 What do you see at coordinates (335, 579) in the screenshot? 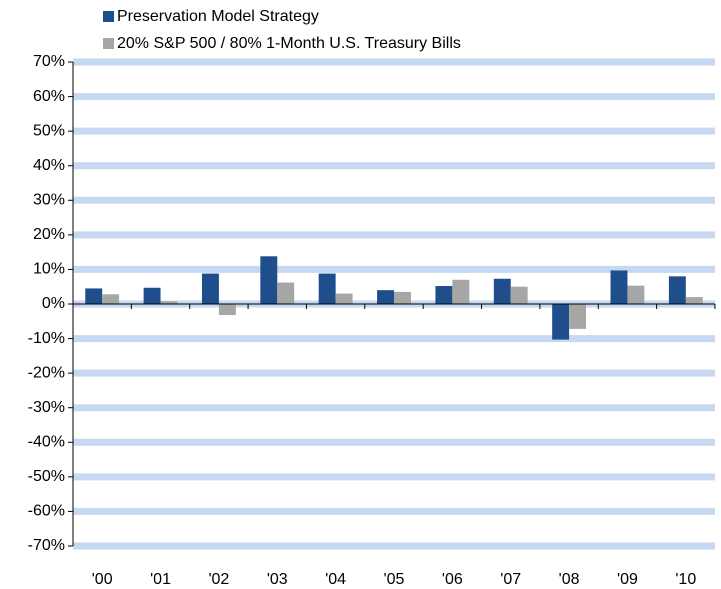
I see `x-tick-label: '04` at bounding box center [335, 579].